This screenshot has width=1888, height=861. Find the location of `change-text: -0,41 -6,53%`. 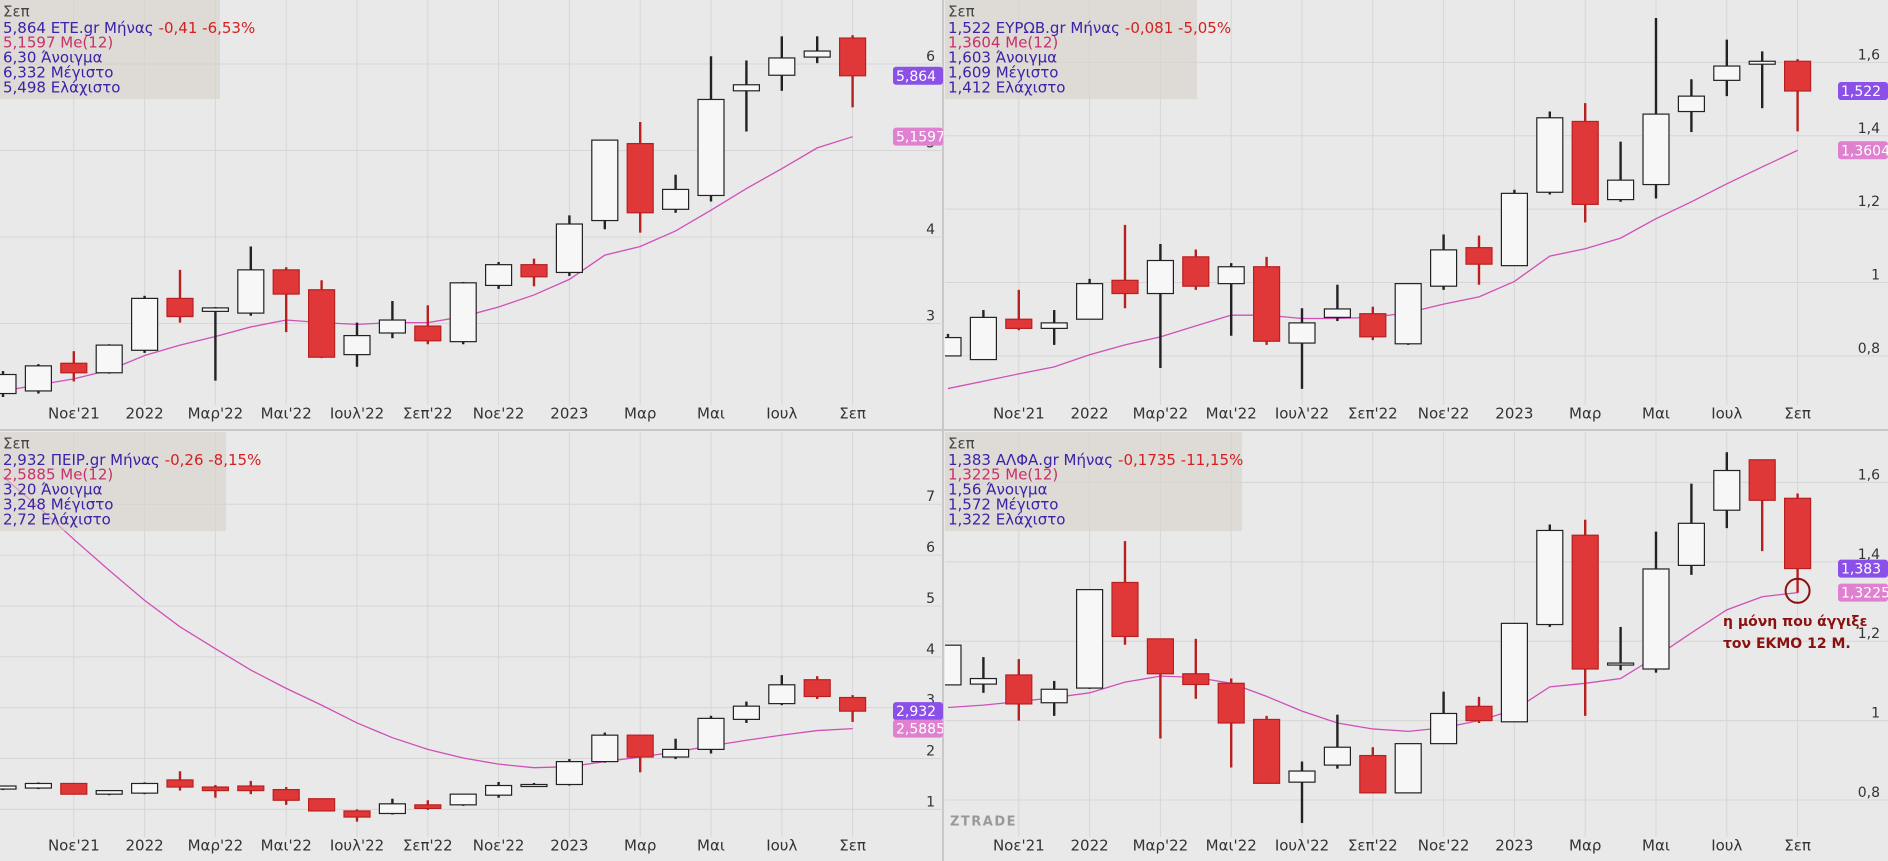

change-text: -0,41 -6,53% is located at coordinates (207, 28).